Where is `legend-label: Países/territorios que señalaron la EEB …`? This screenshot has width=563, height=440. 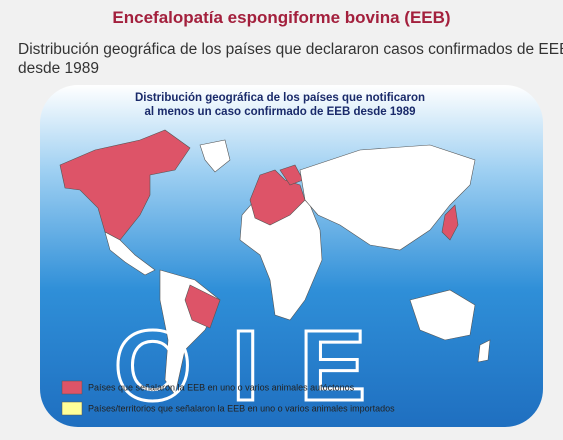
legend-label: Países/territorios que señalaron la EEB … is located at coordinates (241, 408).